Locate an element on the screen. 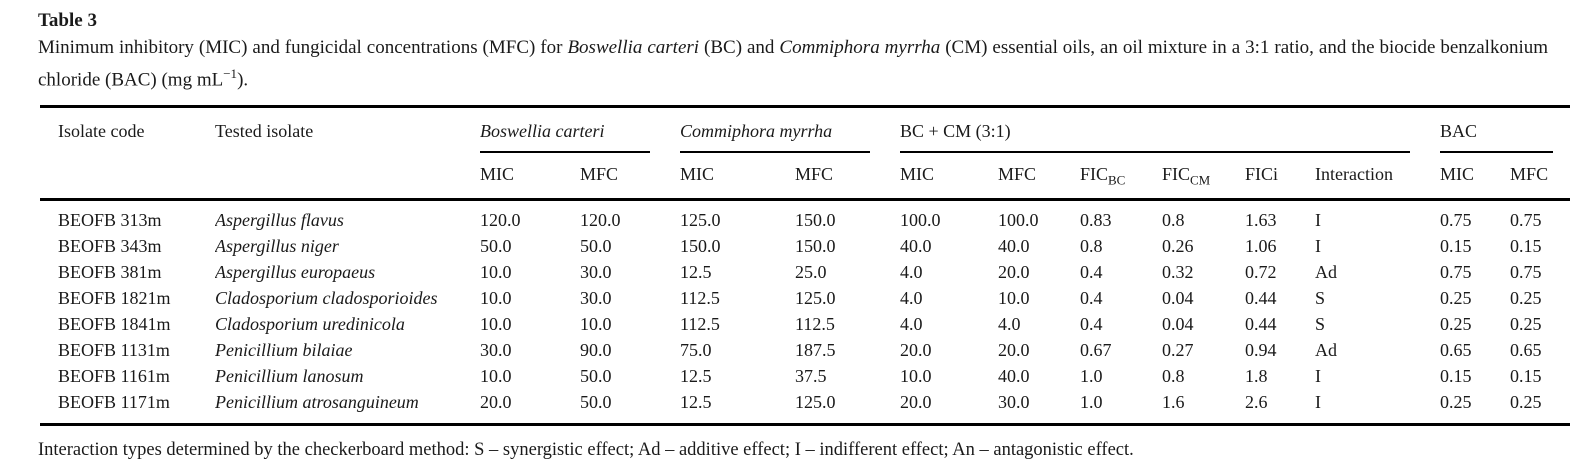 The width and height of the screenshot is (1585, 471). cell-value: 0.32 is located at coordinates (1178, 272).